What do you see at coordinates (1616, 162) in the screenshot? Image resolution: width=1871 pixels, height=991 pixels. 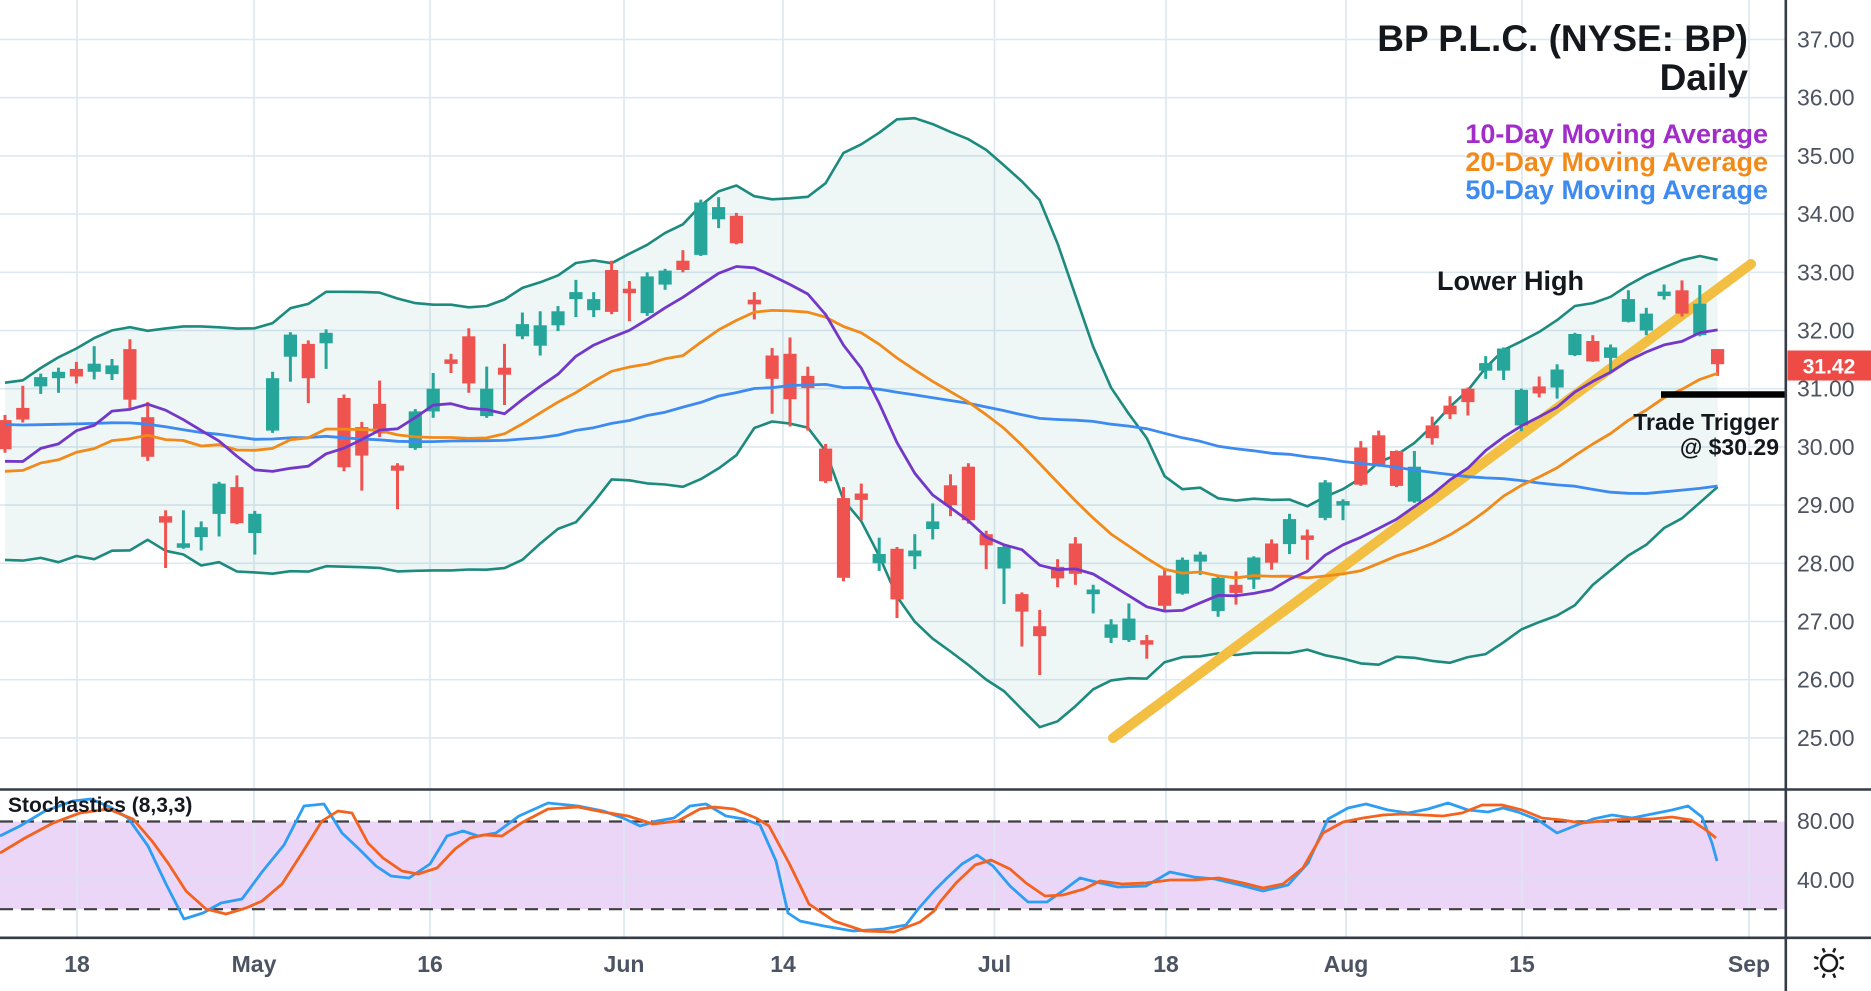 I see `svg-text: 20-Day Moving Average` at bounding box center [1616, 162].